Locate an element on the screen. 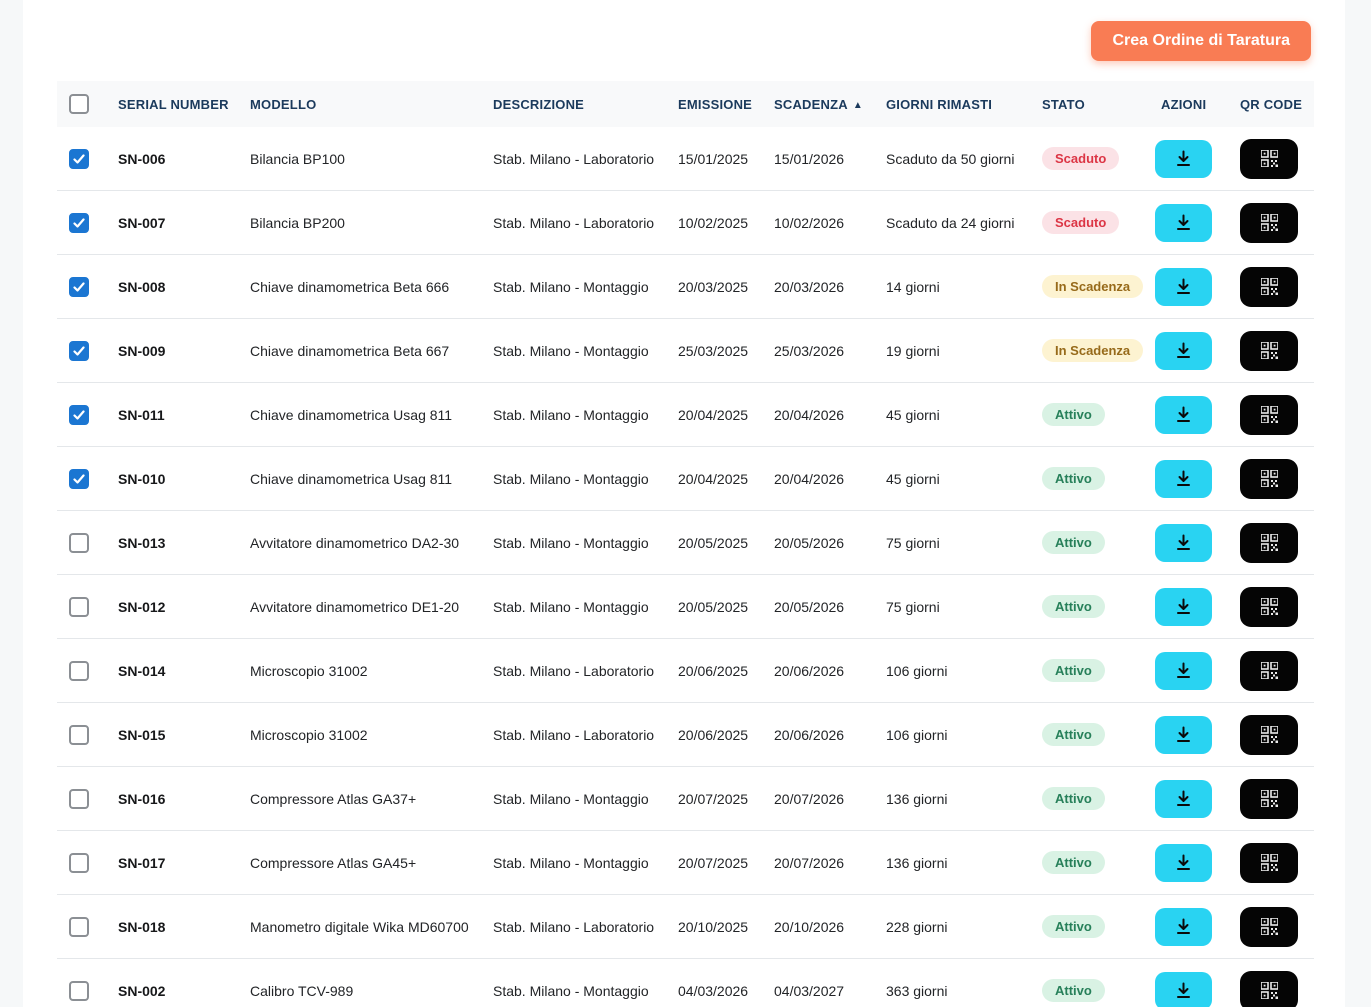  days-remaining-cell: Scaduto da 24 giorni is located at coordinates (950, 222).